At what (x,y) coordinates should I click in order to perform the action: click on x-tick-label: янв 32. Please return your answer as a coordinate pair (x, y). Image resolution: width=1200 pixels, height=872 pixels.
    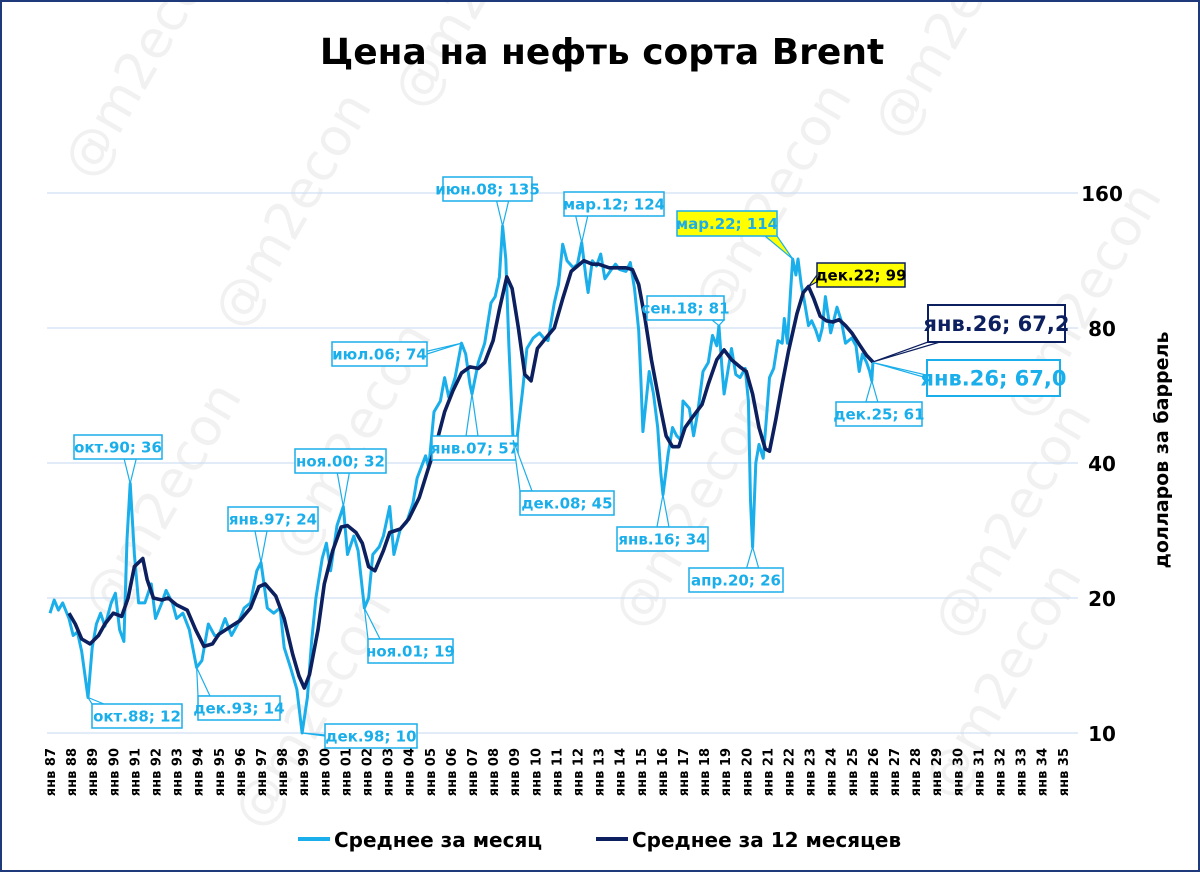
    Looking at the image, I should click on (1001, 772).